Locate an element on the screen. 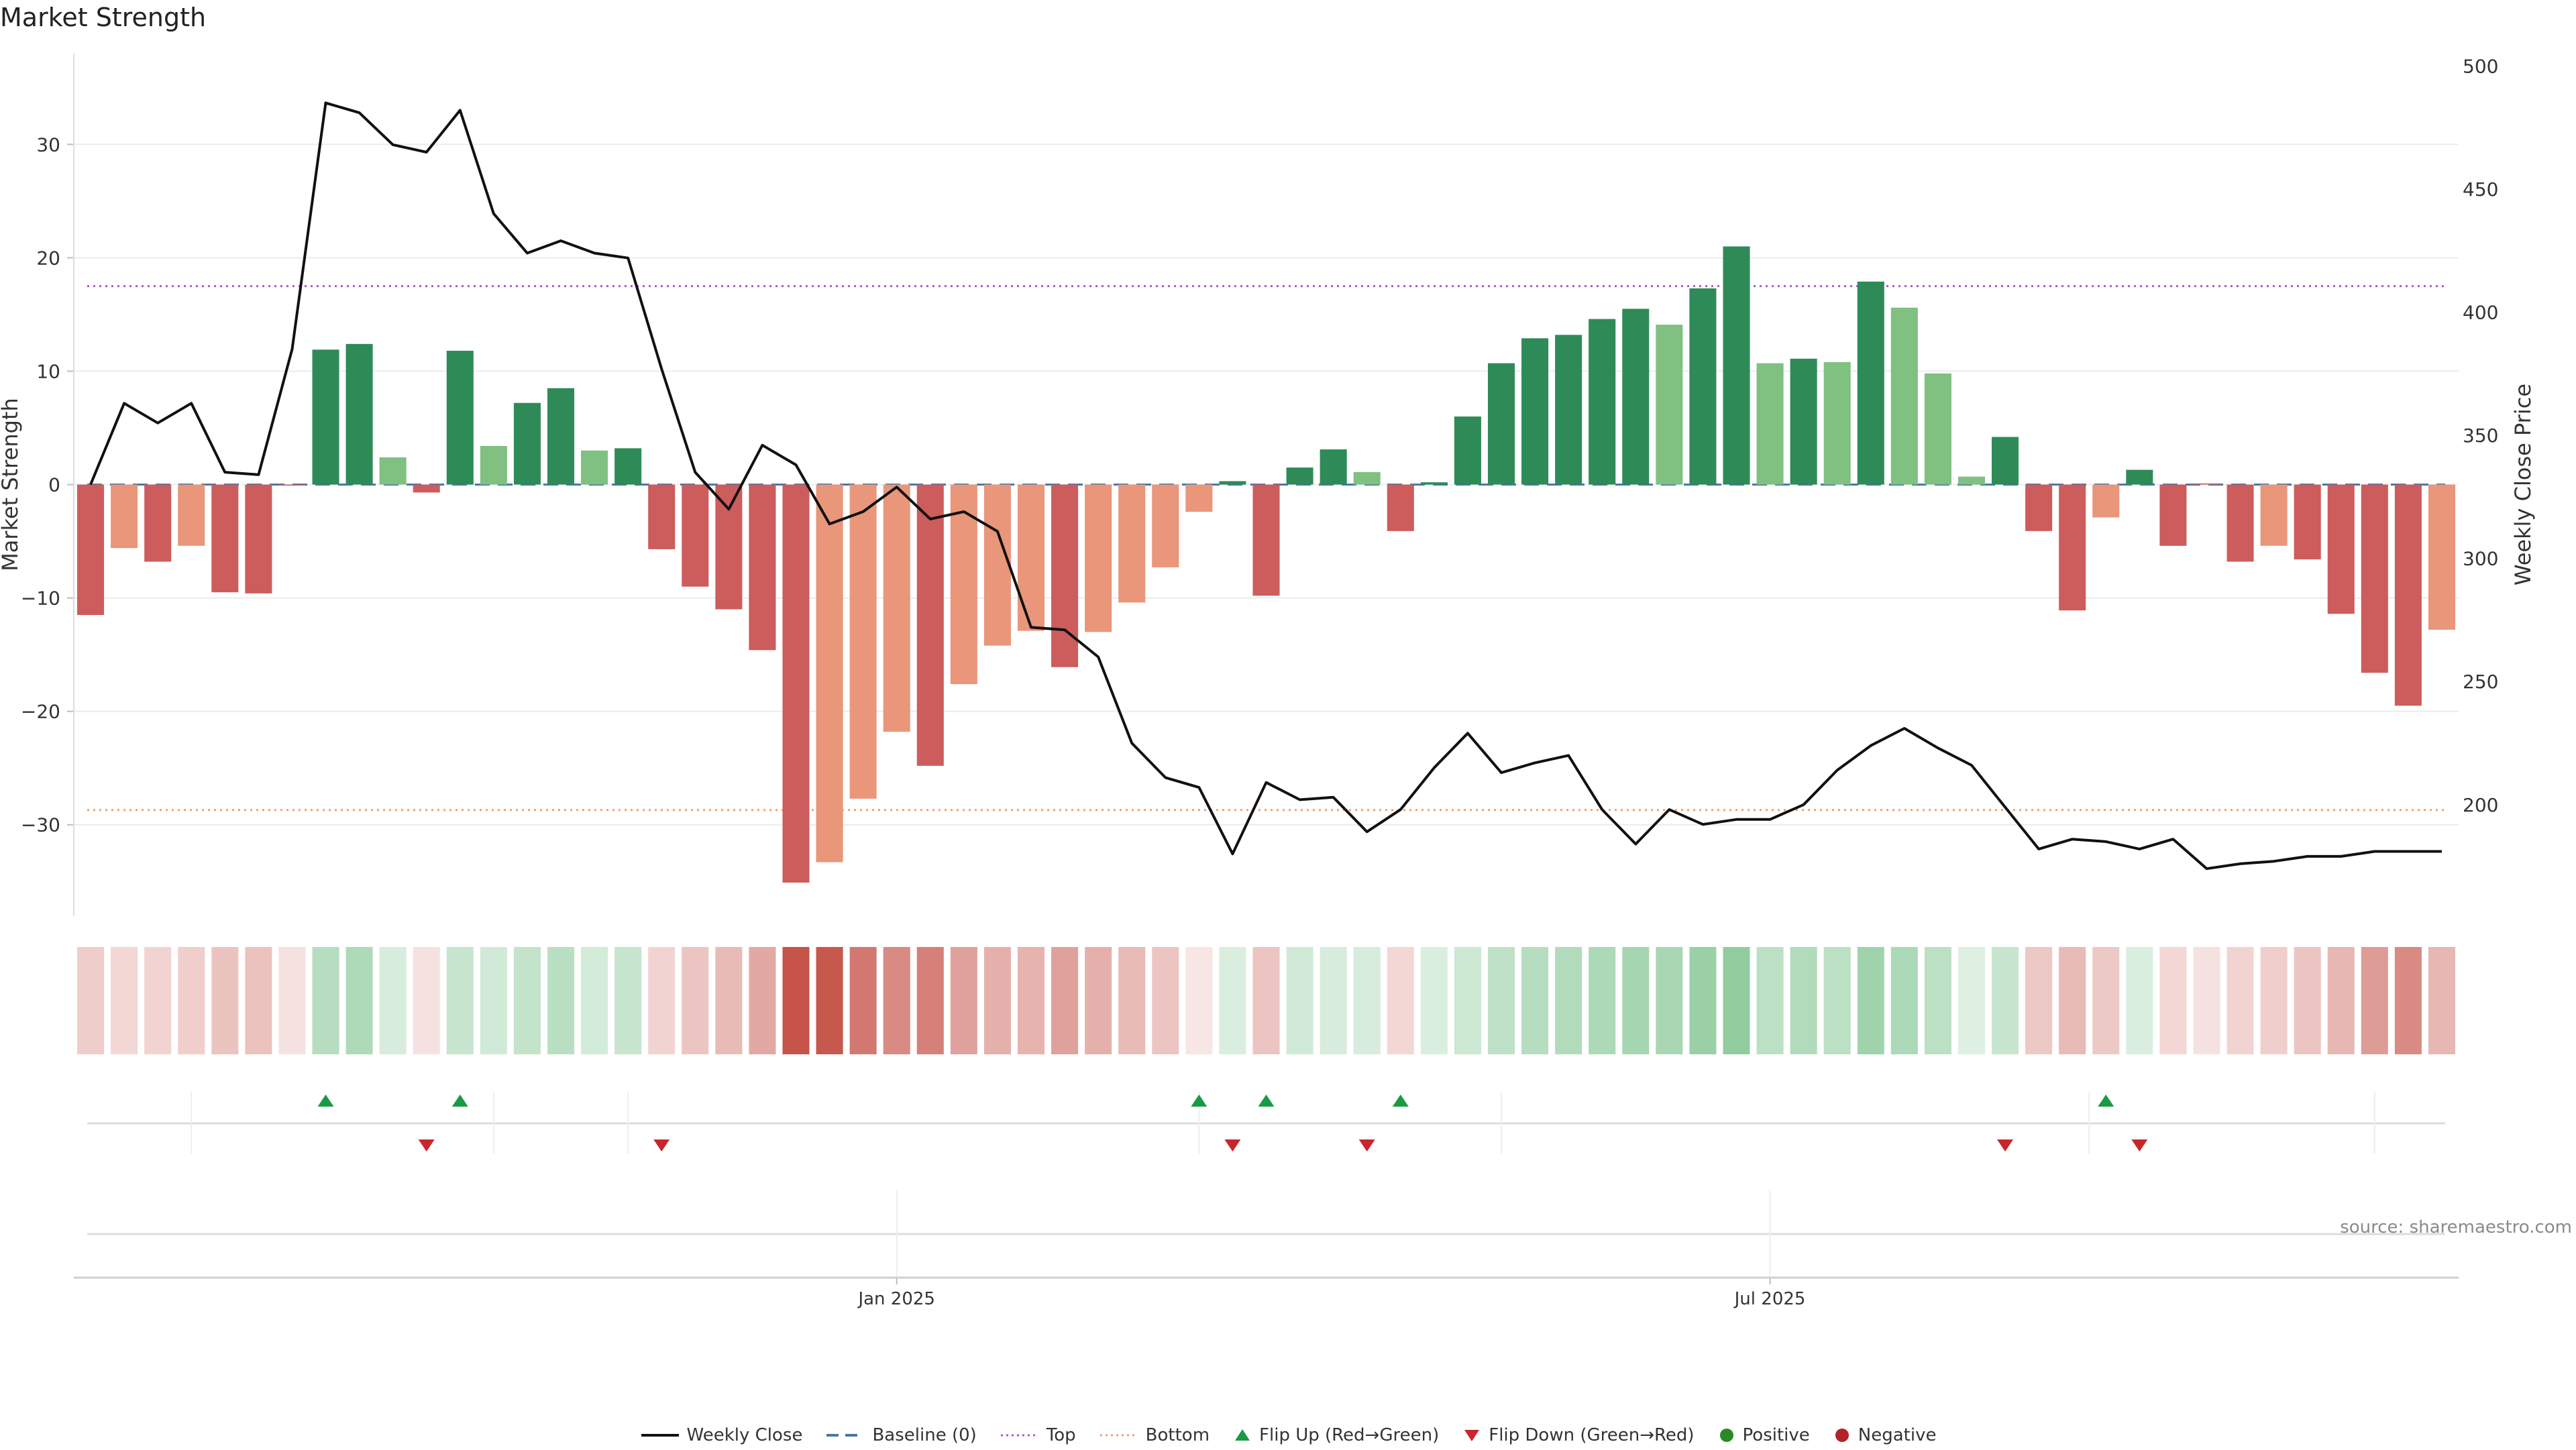 The height and width of the screenshot is (1450, 2576). y2-tick-label: 300 is located at coordinates (2480, 559).